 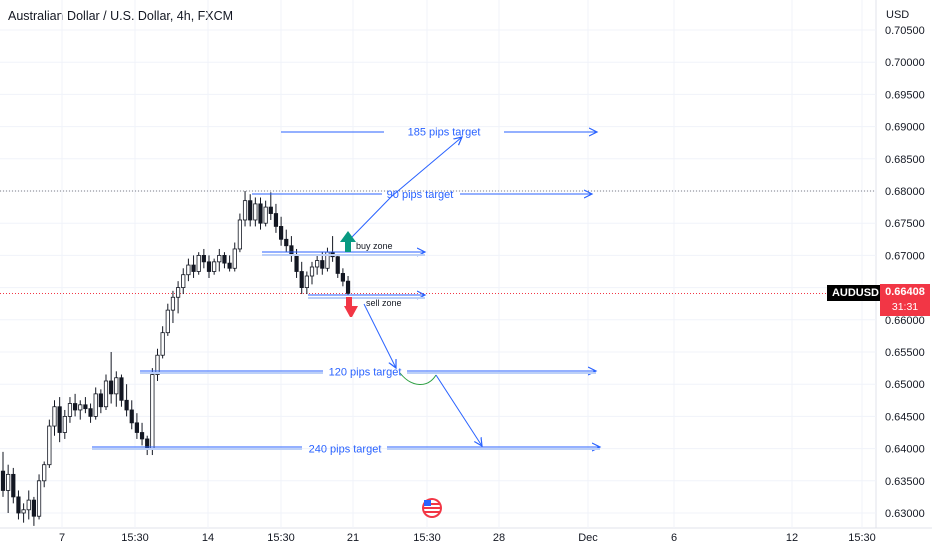 I want to click on time-tick-label: 28, so click(x=499, y=538).